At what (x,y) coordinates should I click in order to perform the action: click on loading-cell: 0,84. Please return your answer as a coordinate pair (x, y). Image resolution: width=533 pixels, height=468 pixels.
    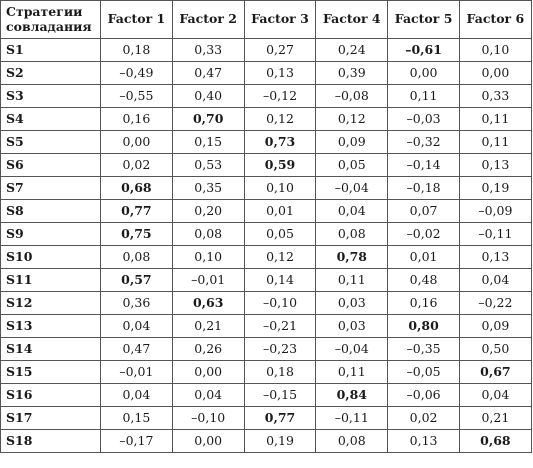
    Looking at the image, I should click on (352, 395).